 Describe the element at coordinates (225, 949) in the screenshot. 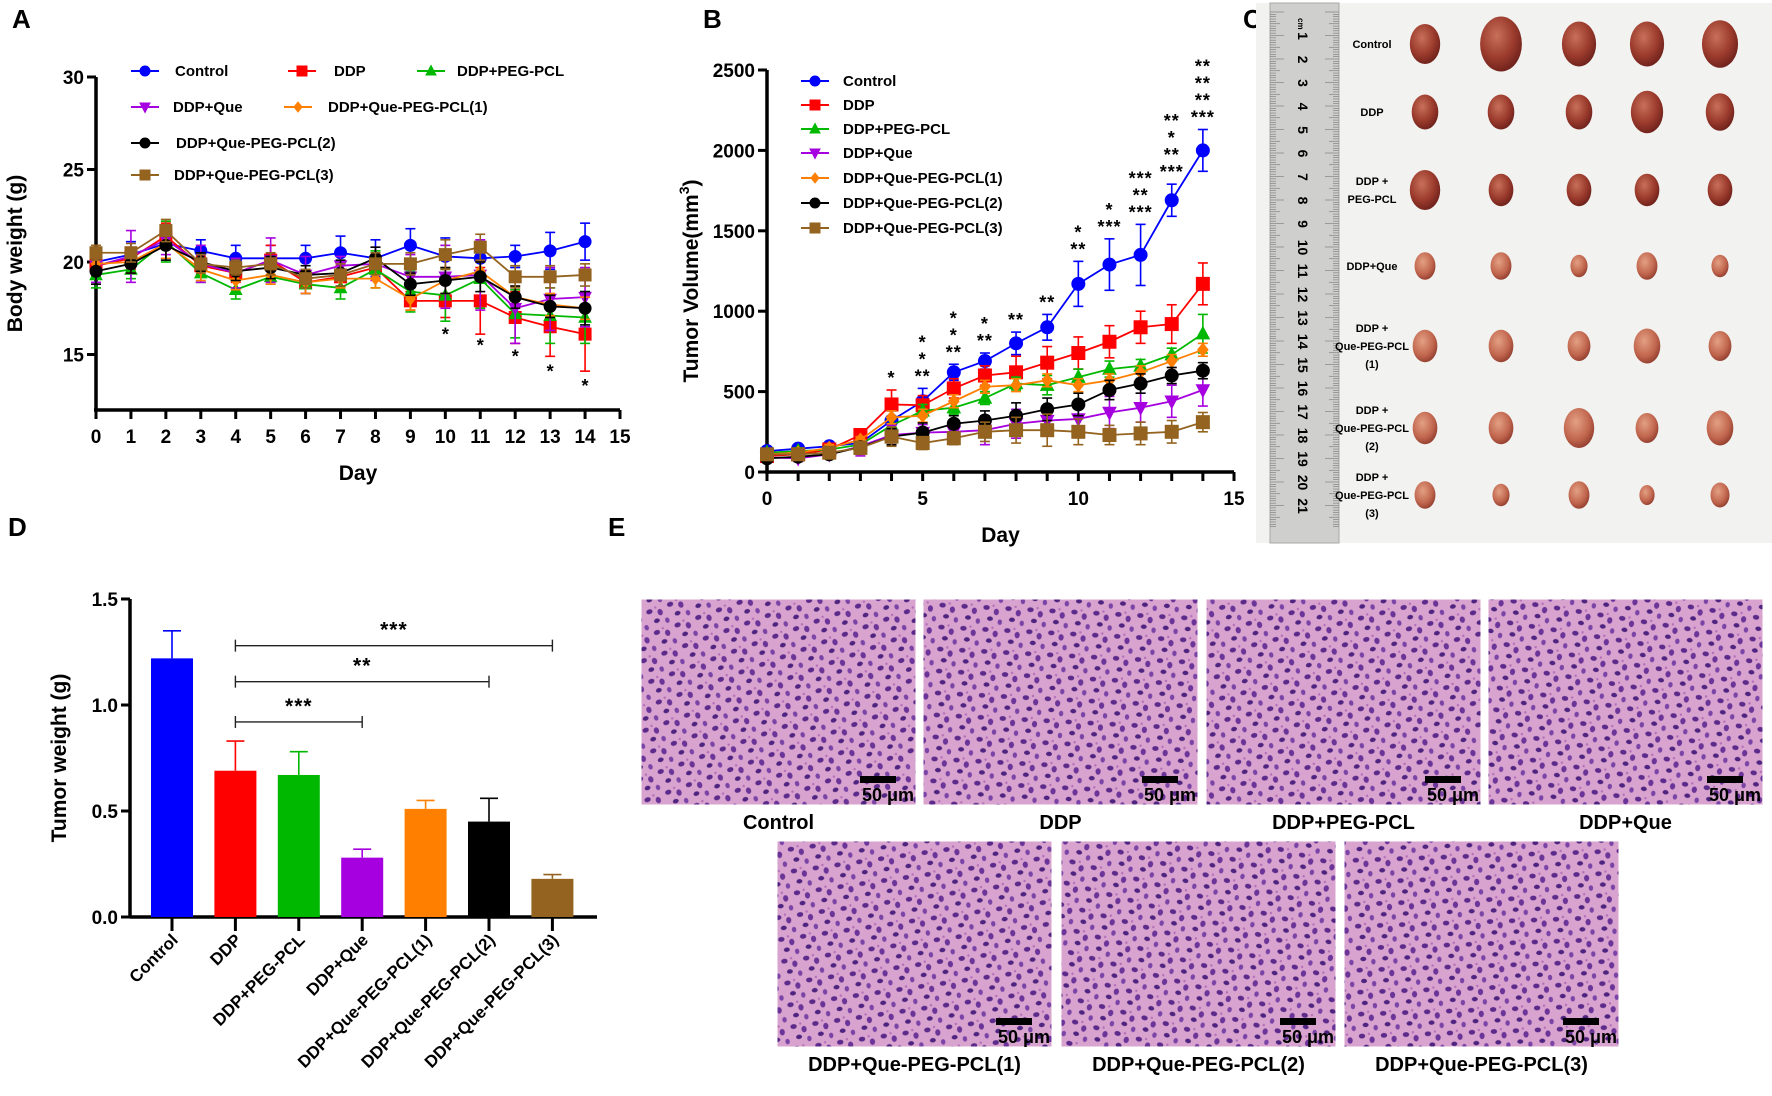

I see `x-tick-label: DDP` at that location.